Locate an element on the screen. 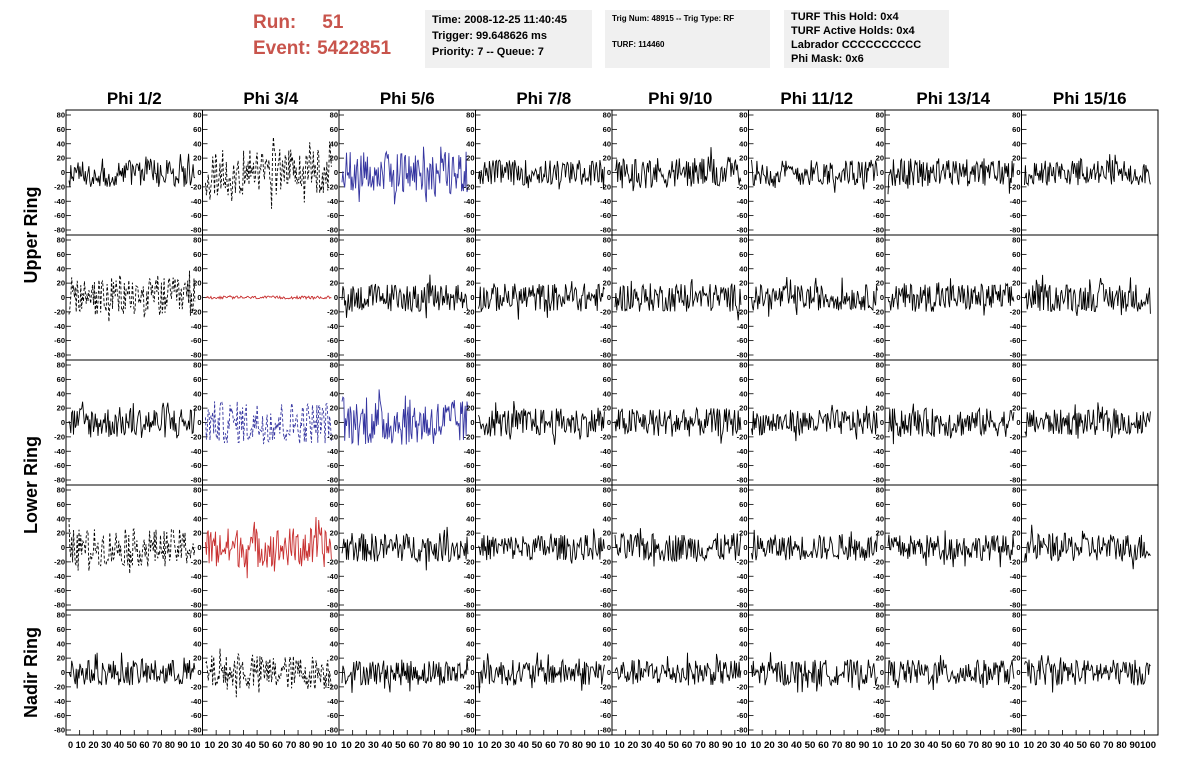  trig-num-line: Trig Num: 48915 -- Trig Type: RF is located at coordinates (673, 18).